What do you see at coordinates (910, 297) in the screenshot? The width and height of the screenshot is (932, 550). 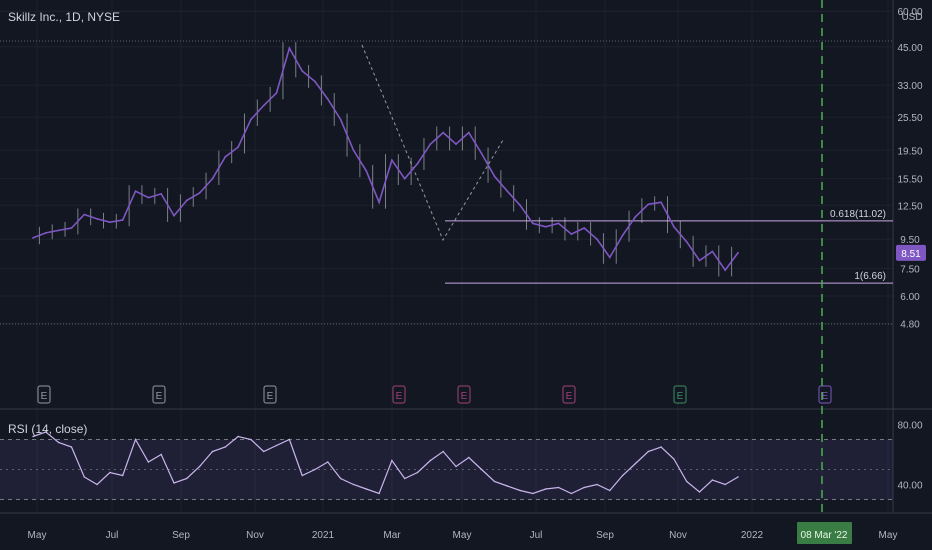 I see `price-tick-label: 6.00` at bounding box center [910, 297].